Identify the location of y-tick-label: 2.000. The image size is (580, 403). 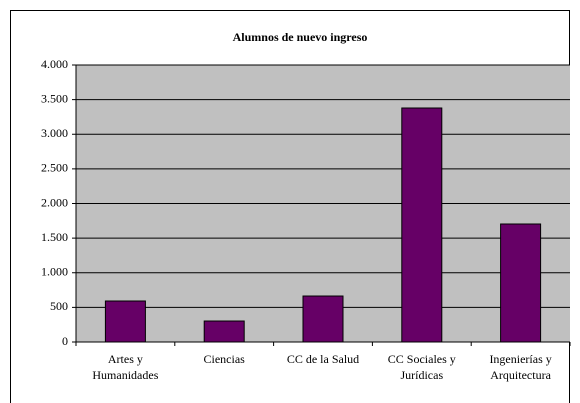
(54, 202).